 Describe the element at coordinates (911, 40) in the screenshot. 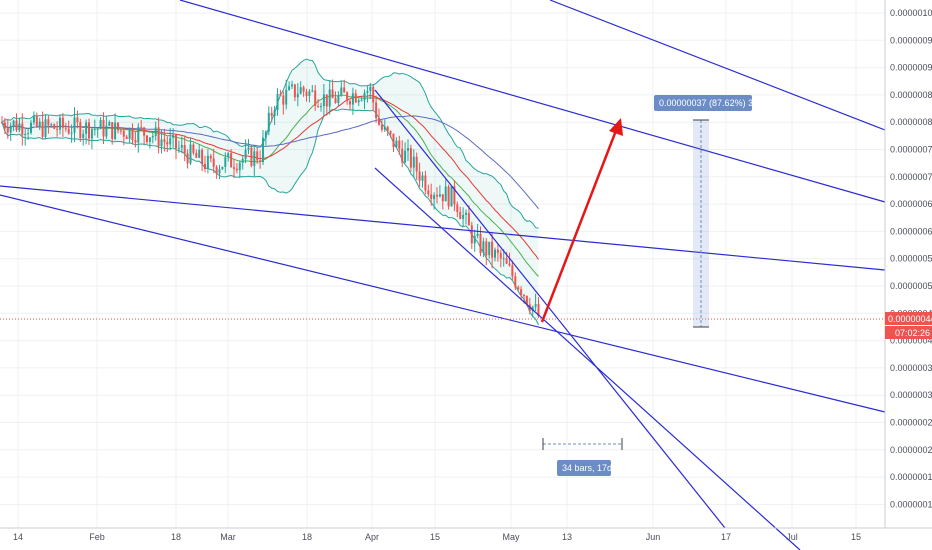

I see `y-tick-label: 0.00000095` at that location.